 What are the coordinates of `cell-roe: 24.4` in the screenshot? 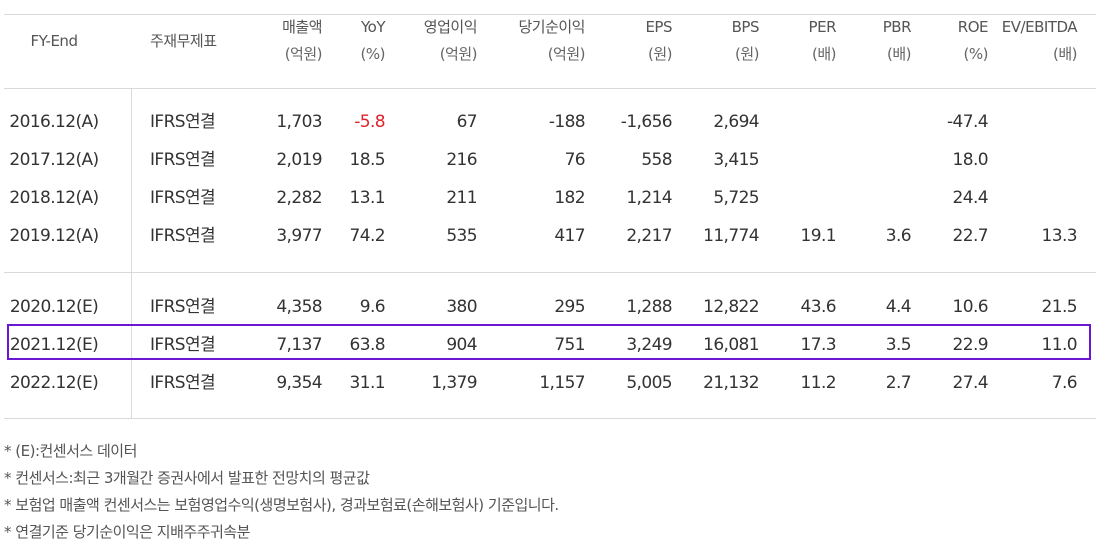 It's located at (970, 198).